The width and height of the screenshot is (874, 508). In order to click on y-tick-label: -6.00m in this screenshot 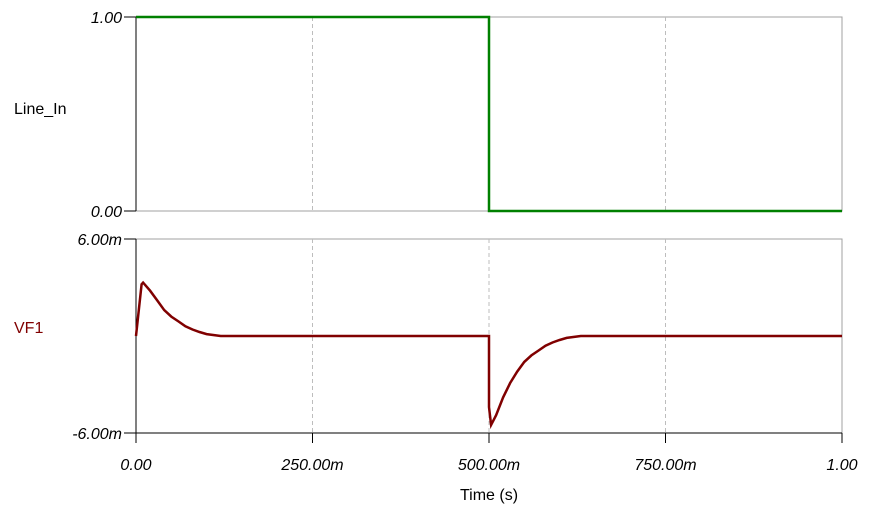, I will do `click(97, 434)`.